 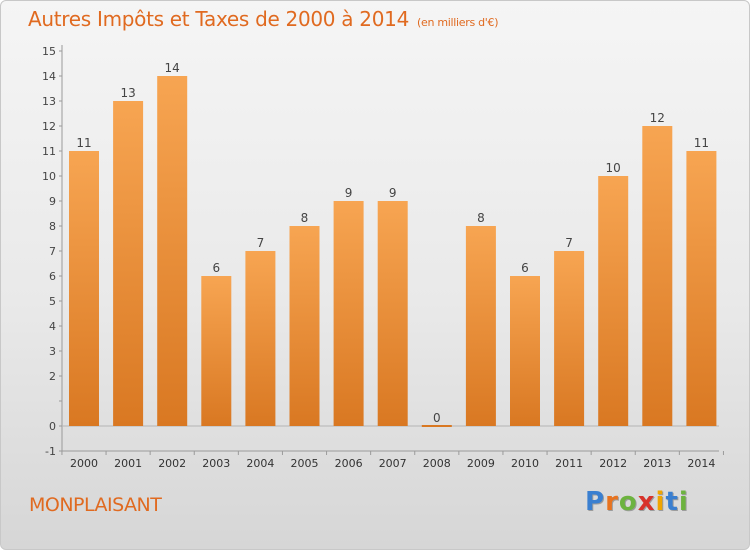 I want to click on y-tick-label: 0, so click(x=52, y=426).